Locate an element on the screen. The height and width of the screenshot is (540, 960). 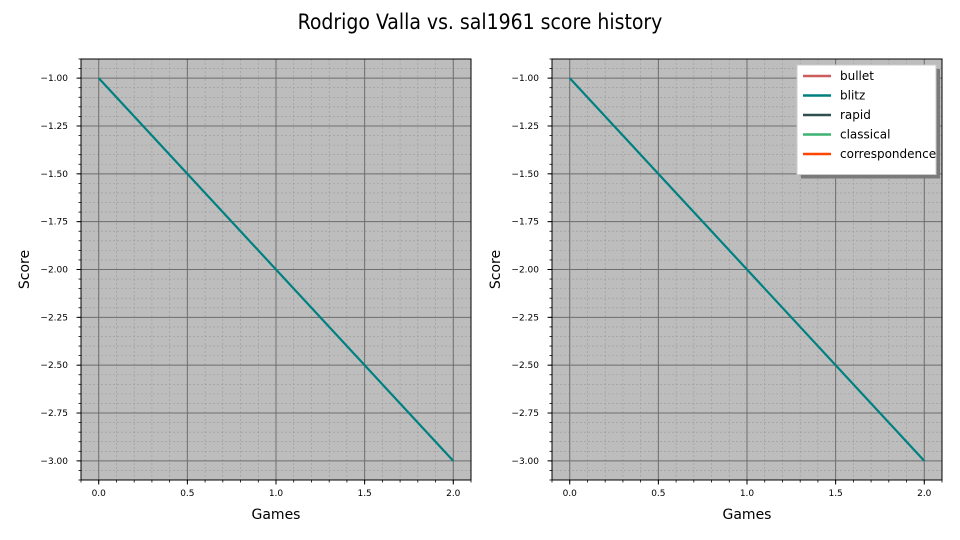
legend-label-correspondence: correspondence is located at coordinates (888, 154).